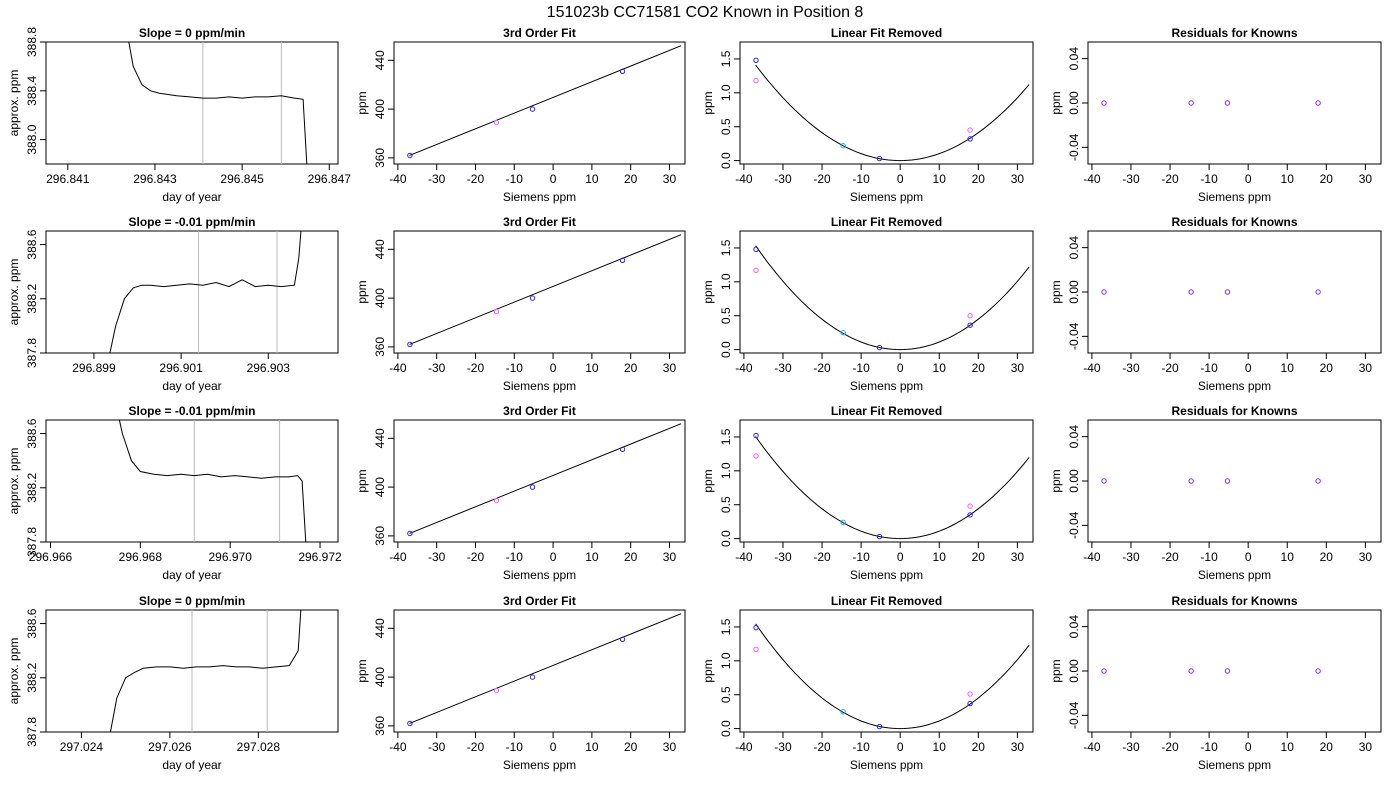 The width and height of the screenshot is (1400, 800). What do you see at coordinates (192, 33) in the screenshot?
I see `panel-title: Slope = 0 ppm/min` at bounding box center [192, 33].